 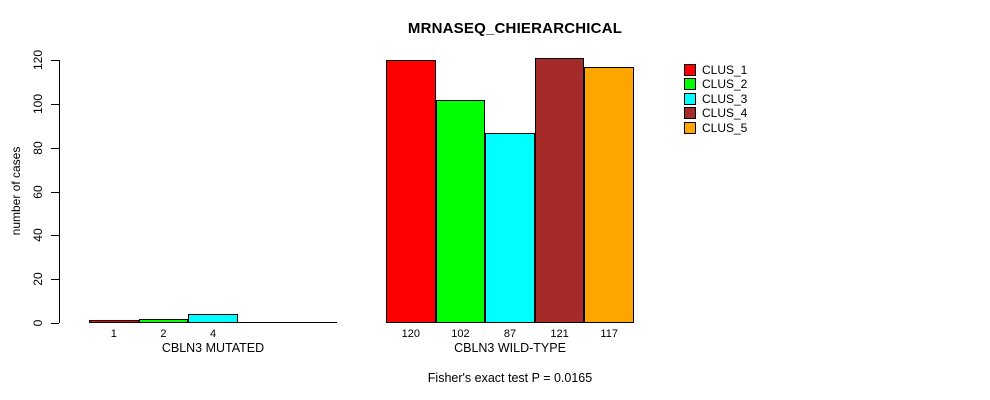 What do you see at coordinates (114, 321) in the screenshot?
I see `bar-clus_1-group1` at bounding box center [114, 321].